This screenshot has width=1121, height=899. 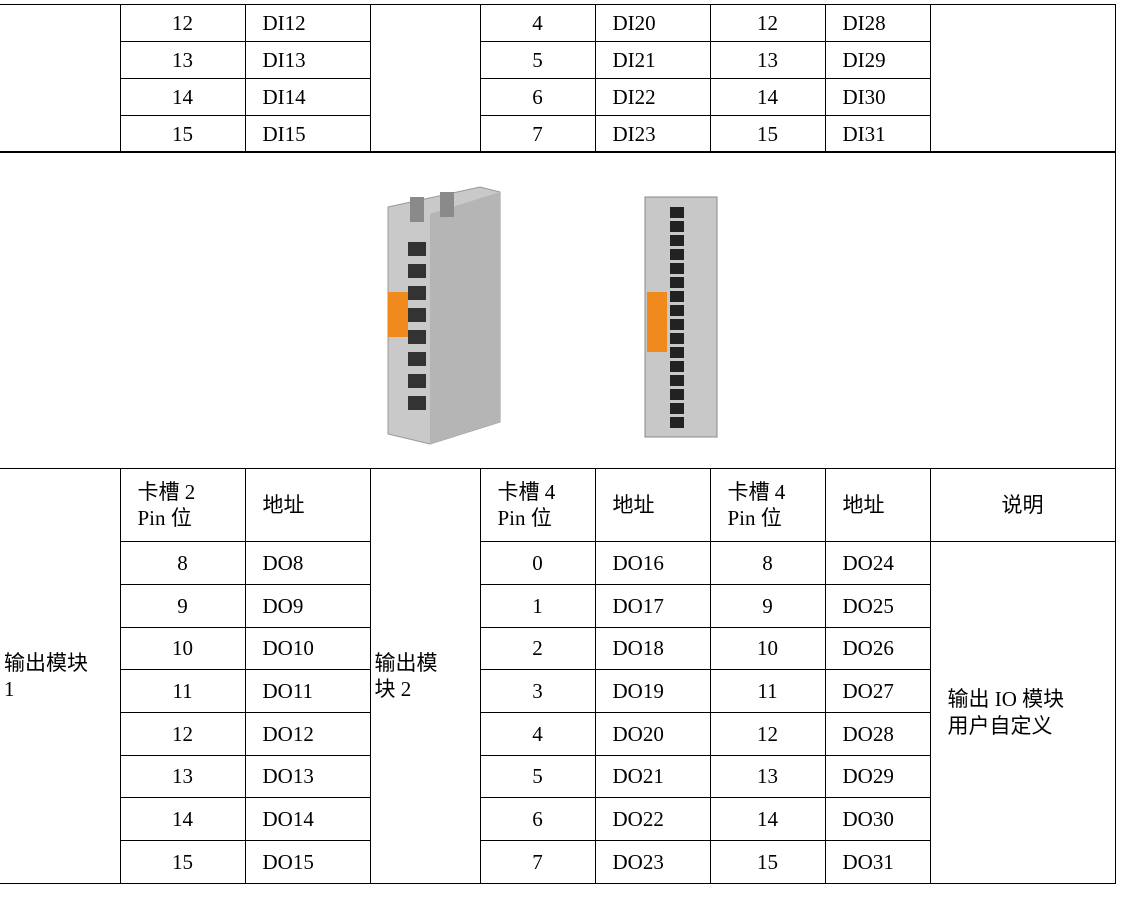 I want to click on data-cell: DI29, so click(x=877, y=60).